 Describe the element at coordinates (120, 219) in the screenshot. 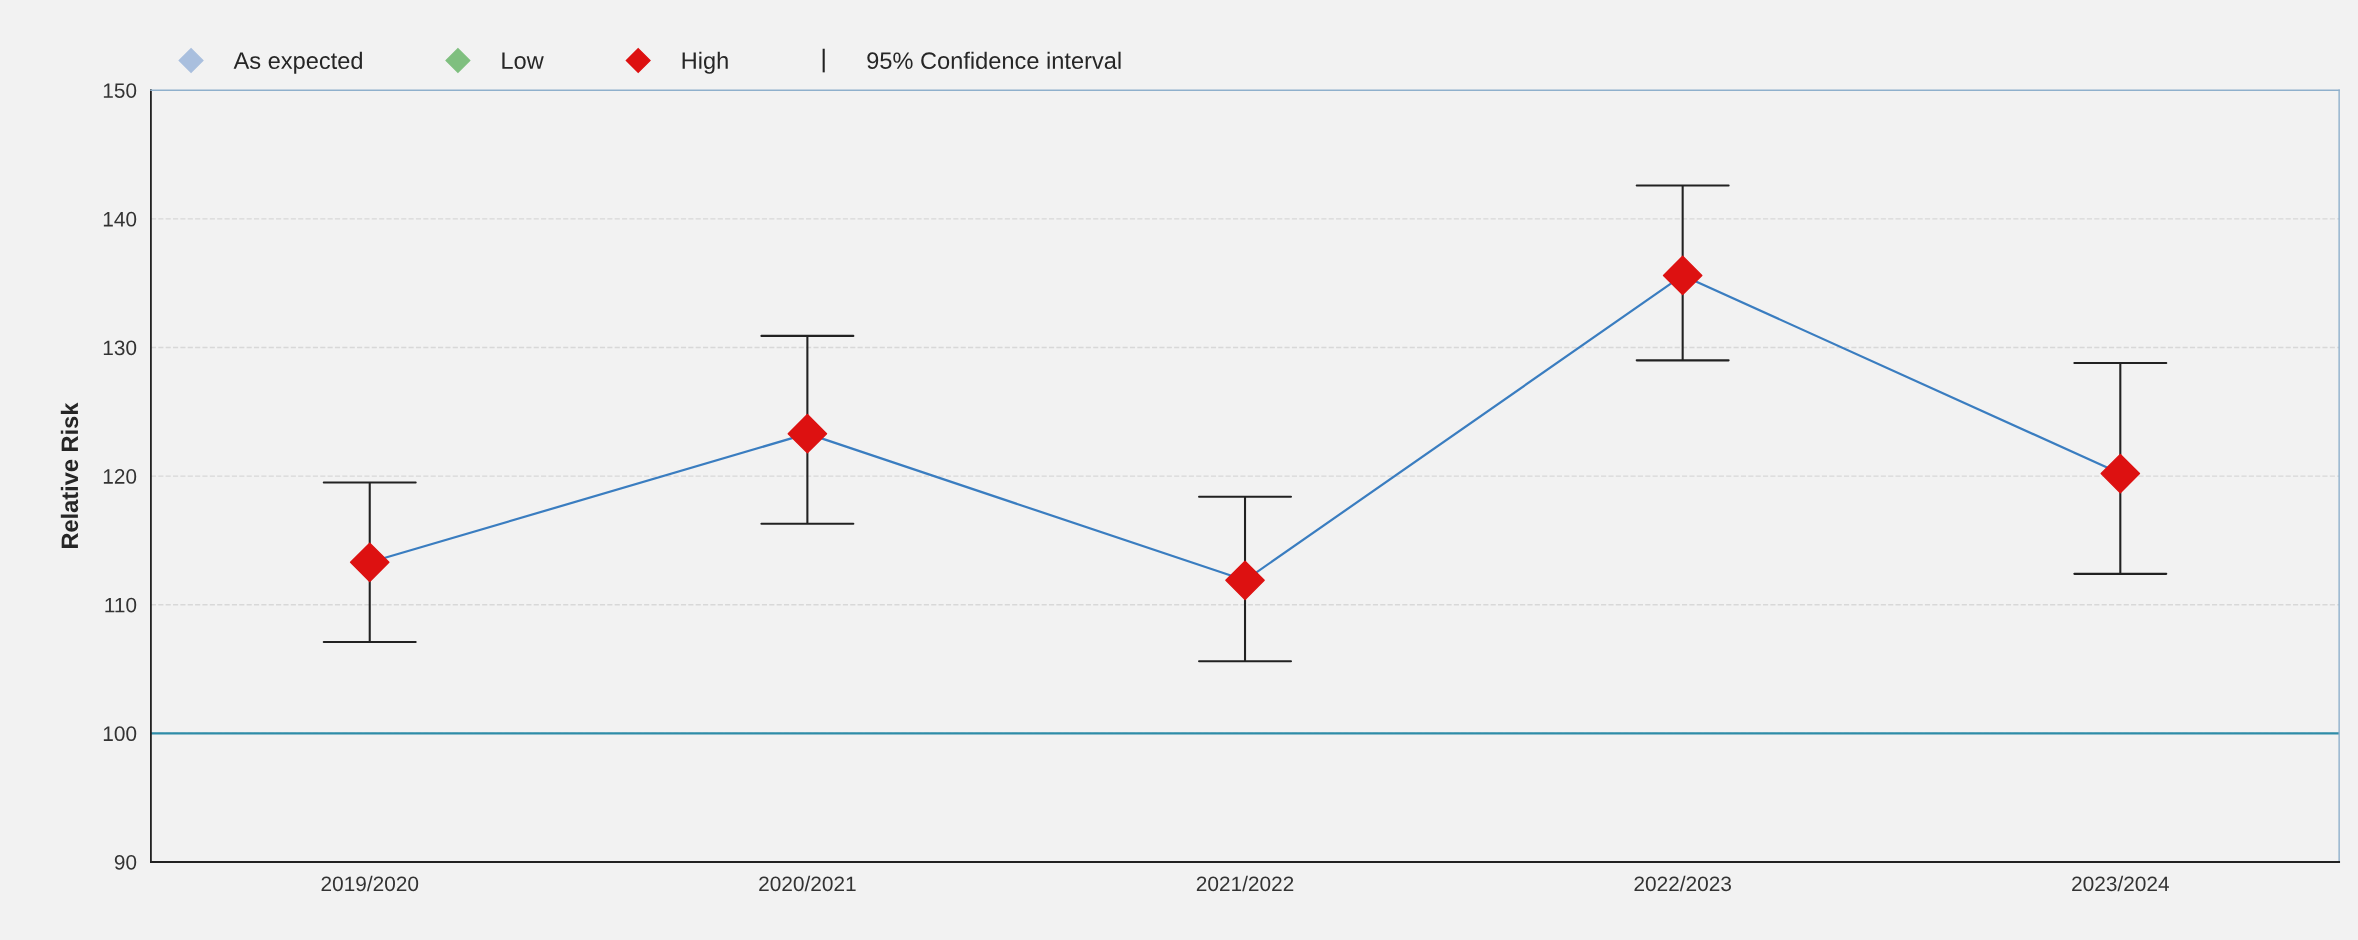

I see `y-tick-label: 140` at that location.